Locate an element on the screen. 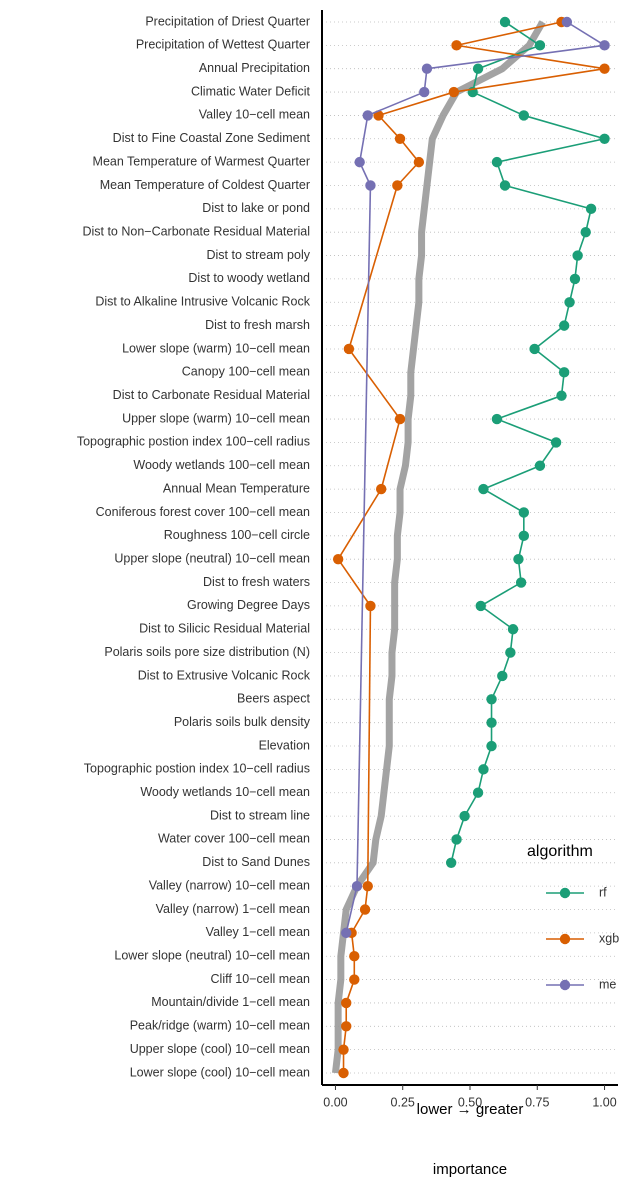  y-tick-label: Valley 1−cell mean is located at coordinates (258, 932).